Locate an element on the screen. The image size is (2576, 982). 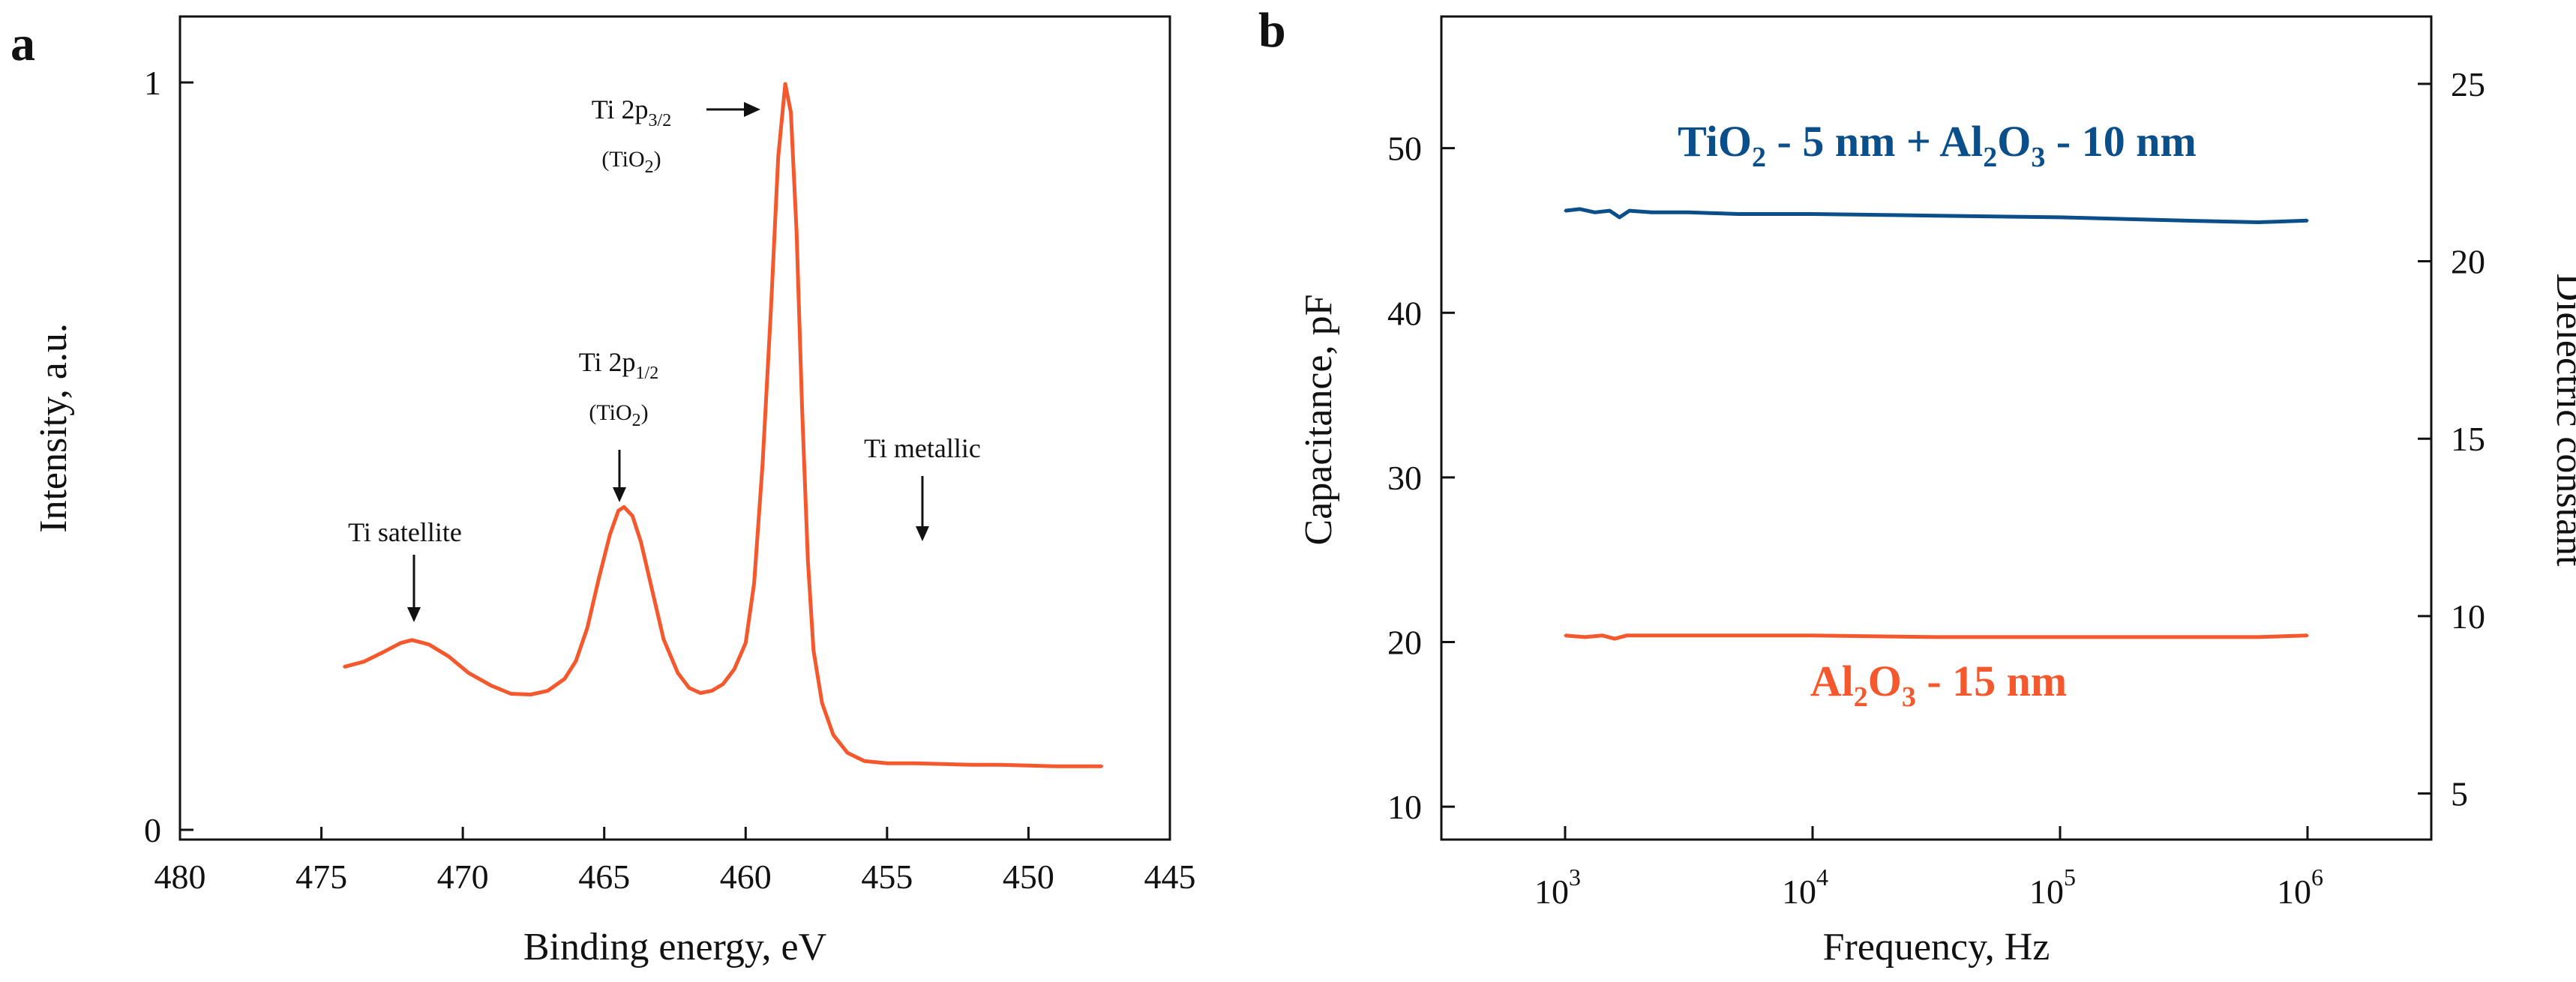
panel-b-series is located at coordinates (1937, 424).